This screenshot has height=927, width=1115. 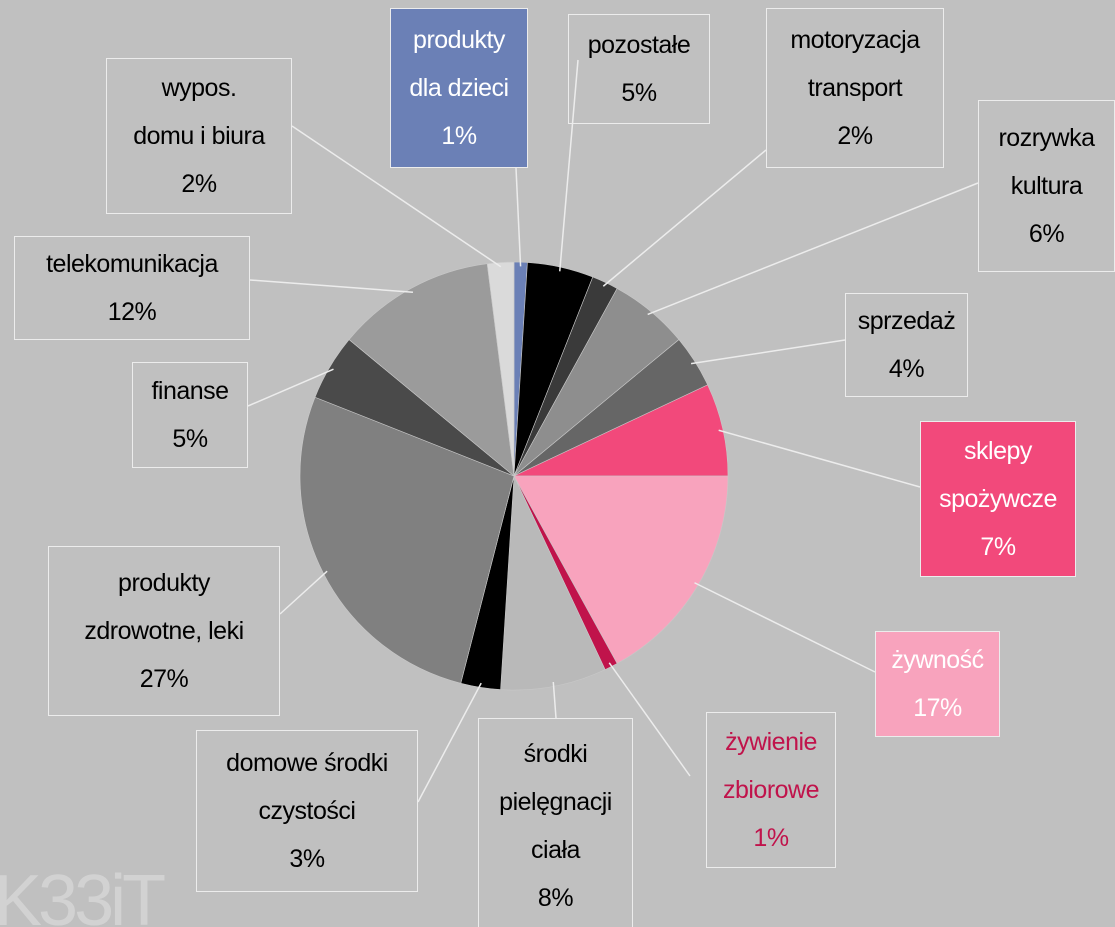 I want to click on category-name: żywność, so click(x=937, y=660).